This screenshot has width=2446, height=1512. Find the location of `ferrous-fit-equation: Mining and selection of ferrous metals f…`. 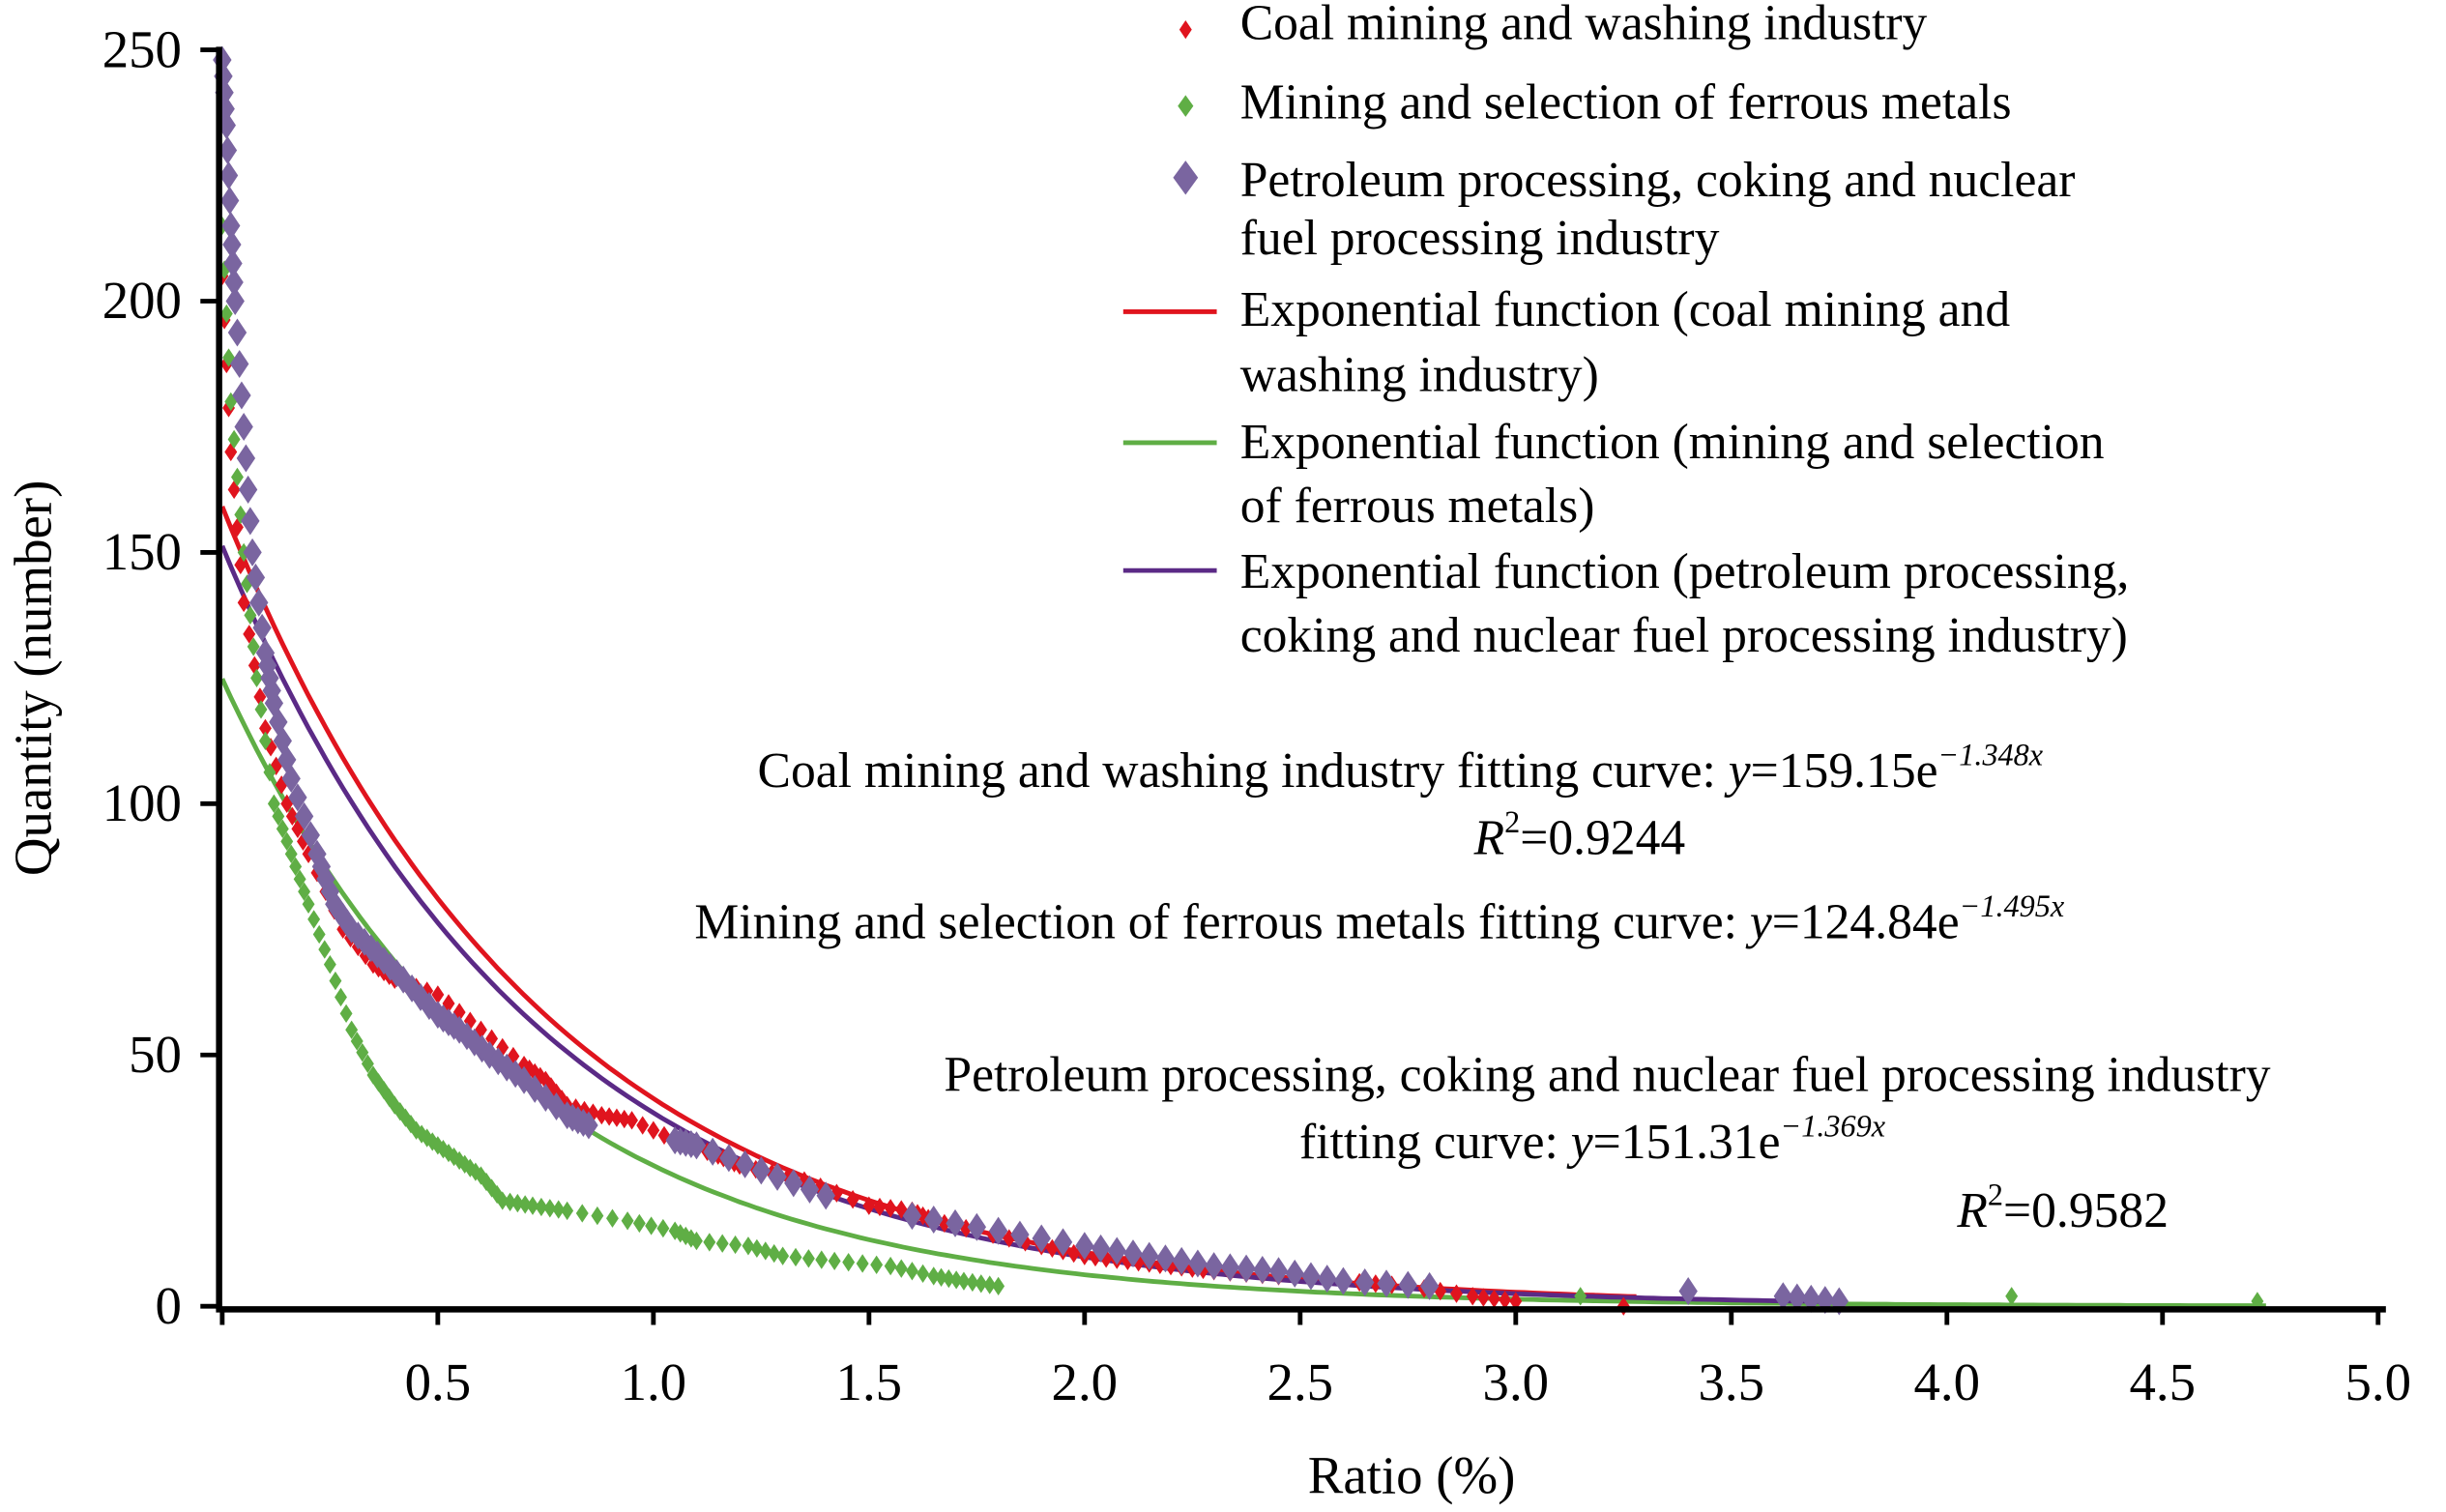

ferrous-fit-equation: Mining and selection of ferrous metals f… is located at coordinates (1379, 919).